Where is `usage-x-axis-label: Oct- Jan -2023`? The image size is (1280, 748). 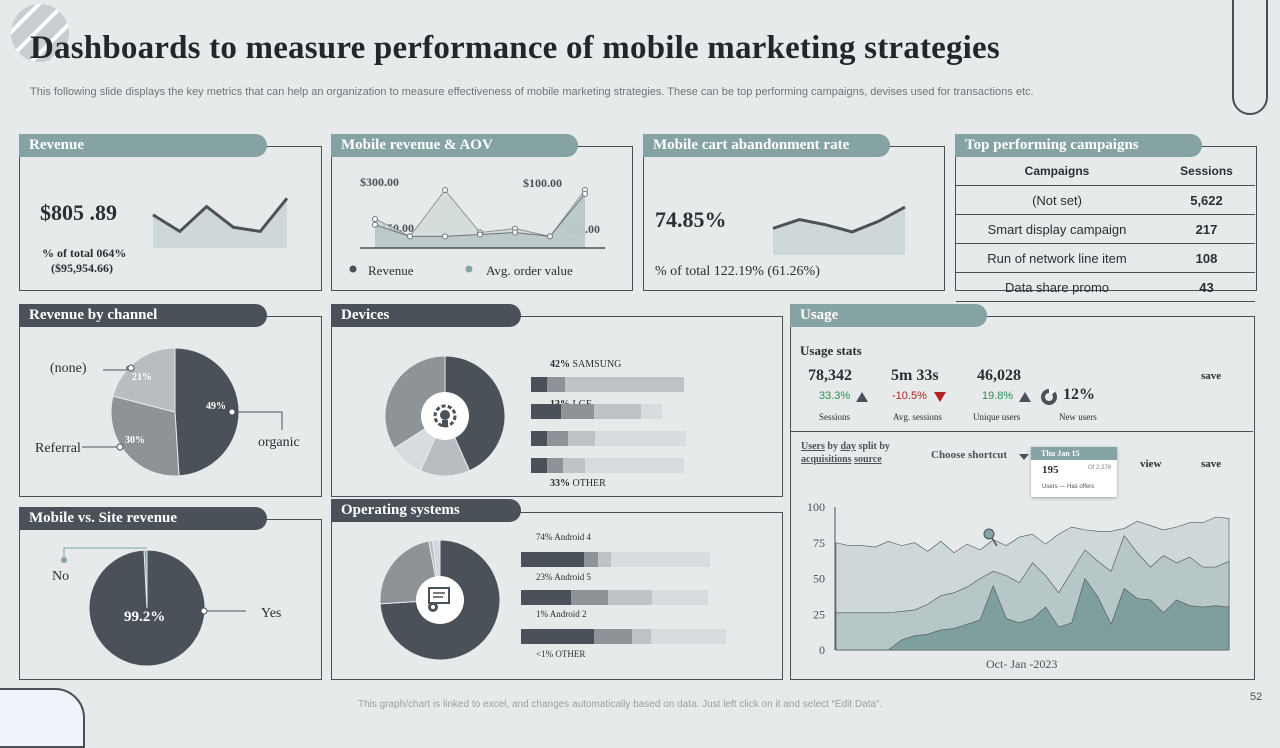
usage-x-axis-label: Oct- Jan -2023 is located at coordinates (1021, 664).